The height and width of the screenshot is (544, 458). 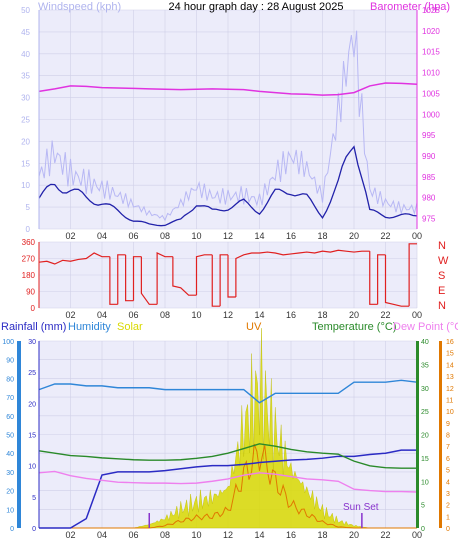 I want to click on humidity-tick-label: 50, so click(x=10, y=436).